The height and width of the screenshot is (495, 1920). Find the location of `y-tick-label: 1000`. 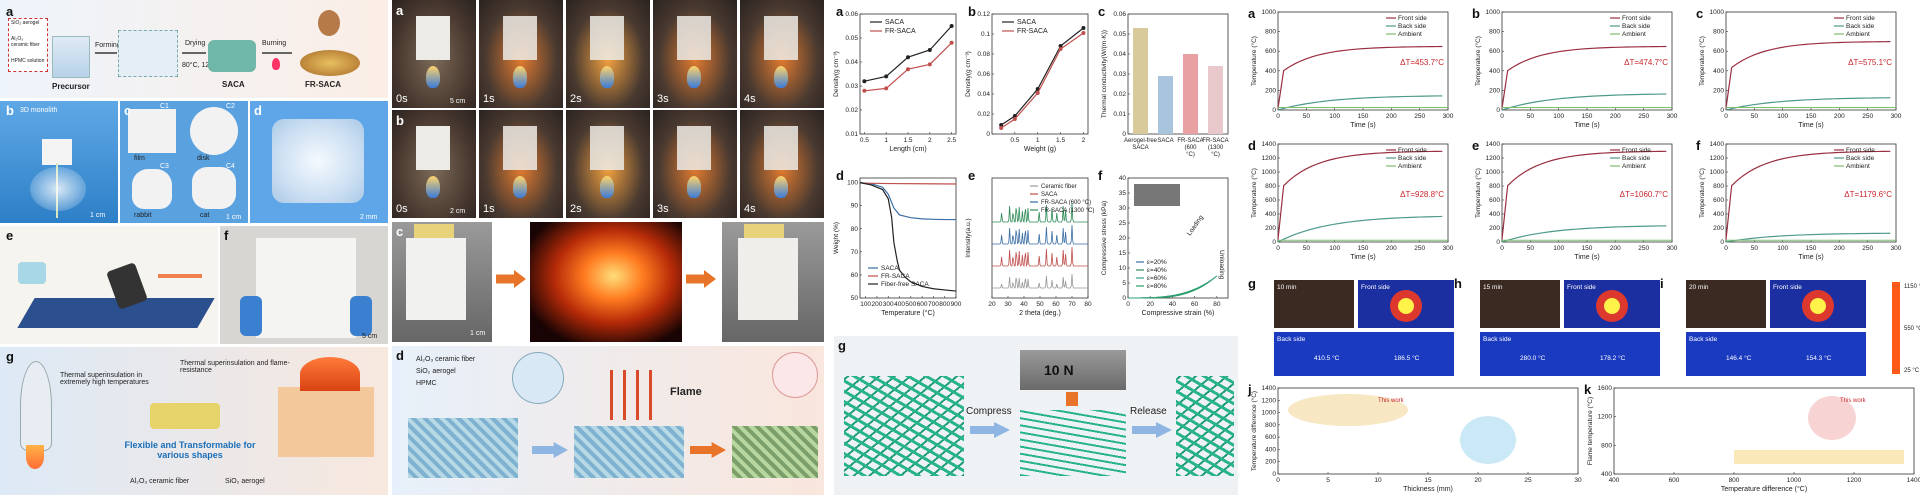

y-tick-label: 1000 is located at coordinates (1269, 12).